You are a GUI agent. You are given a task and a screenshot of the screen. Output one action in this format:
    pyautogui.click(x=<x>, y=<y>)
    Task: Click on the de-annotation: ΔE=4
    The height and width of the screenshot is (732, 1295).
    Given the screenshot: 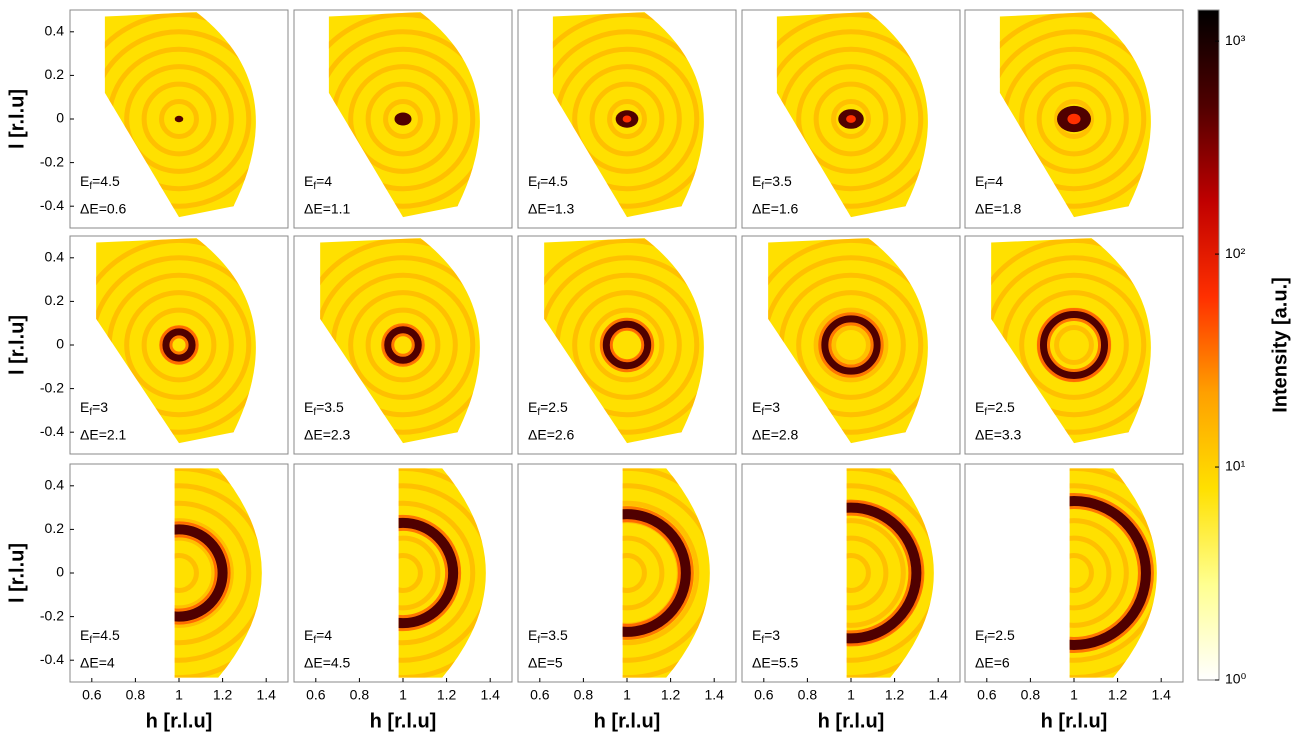 What is the action you would take?
    pyautogui.click(x=97, y=663)
    